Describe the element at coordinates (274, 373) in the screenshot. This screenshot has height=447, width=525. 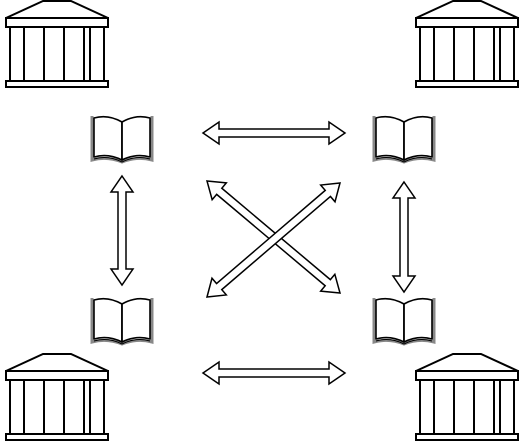
I see `exchange-bottom-arrow` at that location.